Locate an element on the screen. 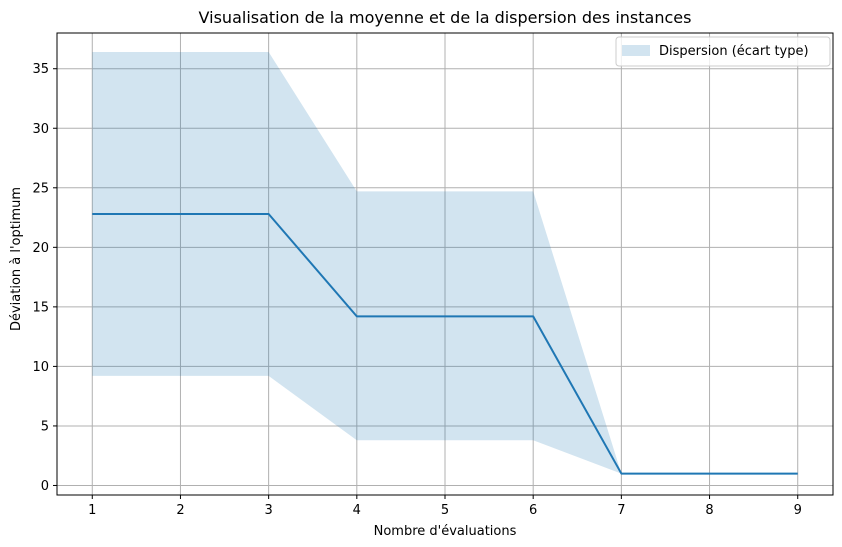 This screenshot has height=547, width=842. y-tick-label: 20 is located at coordinates (40, 248).